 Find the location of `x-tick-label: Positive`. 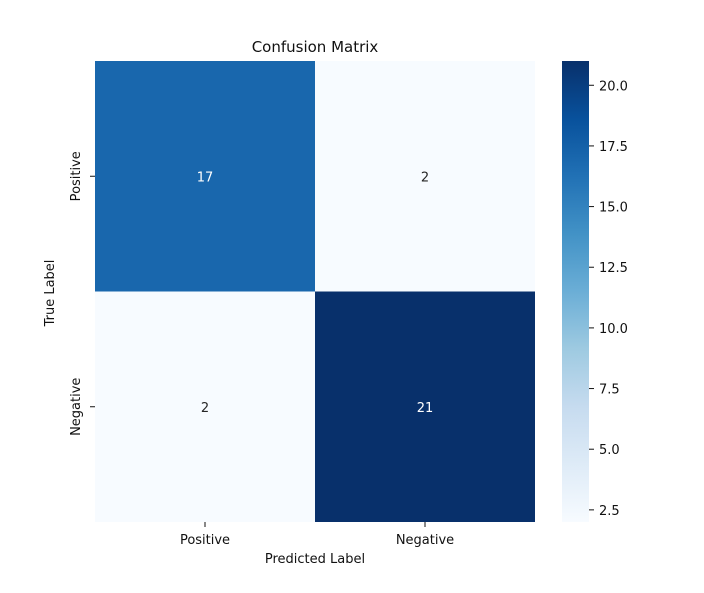

x-tick-label: Positive is located at coordinates (205, 540).